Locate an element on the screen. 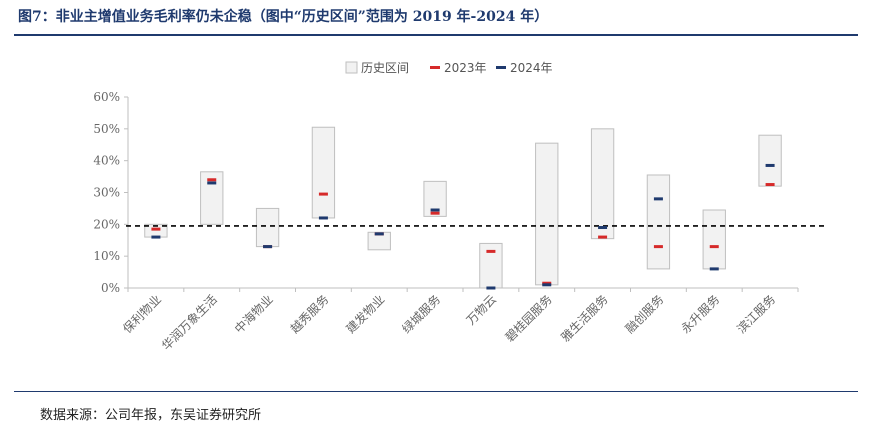 Image resolution: width=888 pixels, height=425 pixels. category-label: 华润万象生活 is located at coordinates (189, 322).